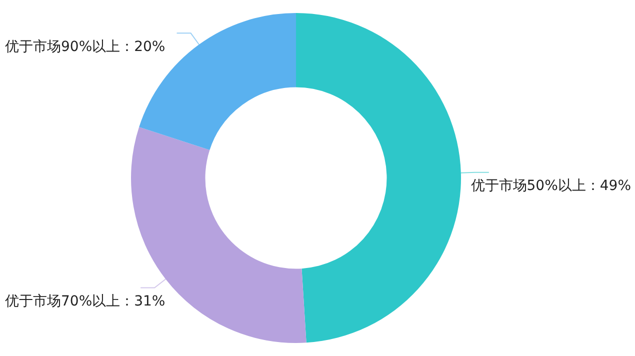 This screenshot has height=356, width=635. What do you see at coordinates (609, 186) in the screenshot?
I see `data-label: ：49%` at bounding box center [609, 186].